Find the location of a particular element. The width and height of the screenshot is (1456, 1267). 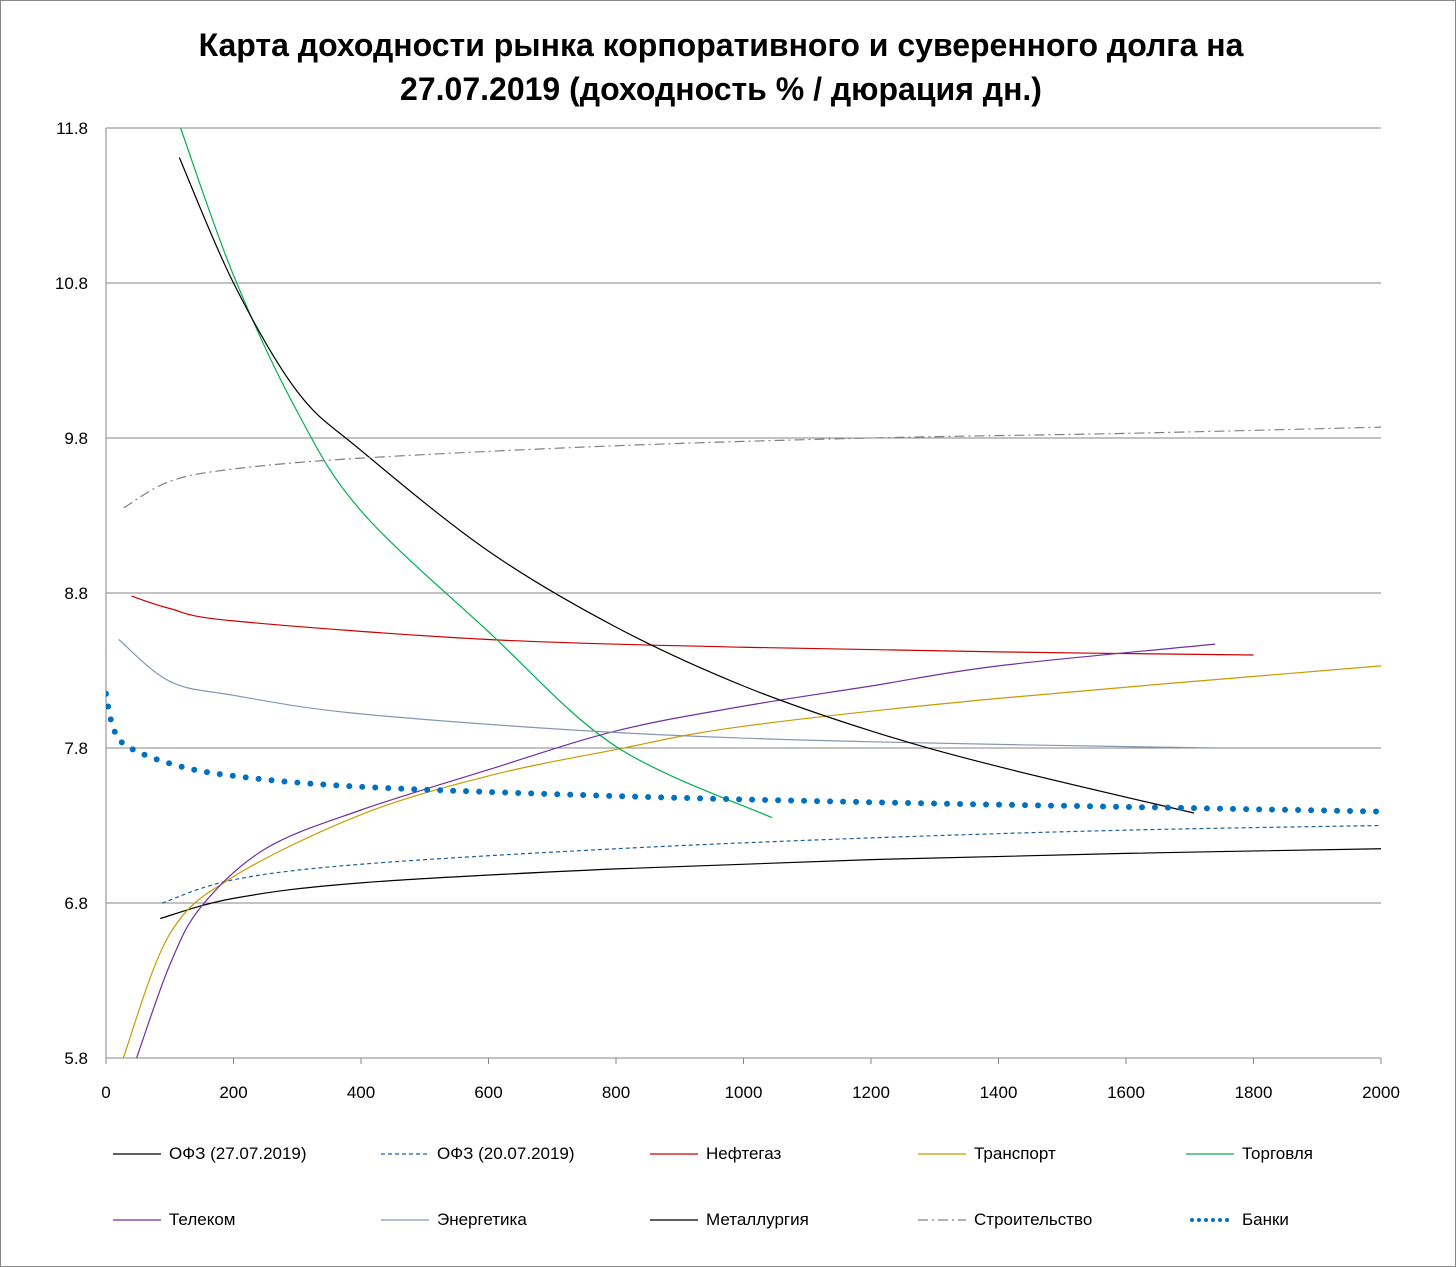

y-tick-label: 5.8 is located at coordinates (76, 1058).